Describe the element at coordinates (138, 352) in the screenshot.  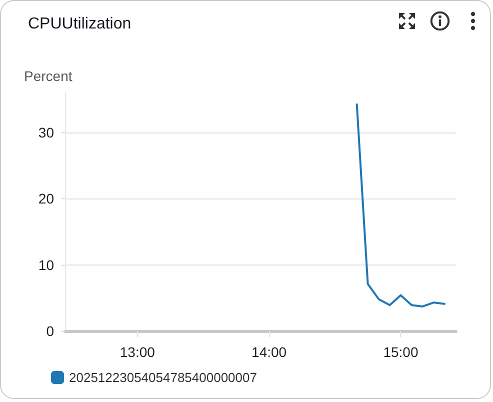
I see `x-tick-label: 13:00` at that location.